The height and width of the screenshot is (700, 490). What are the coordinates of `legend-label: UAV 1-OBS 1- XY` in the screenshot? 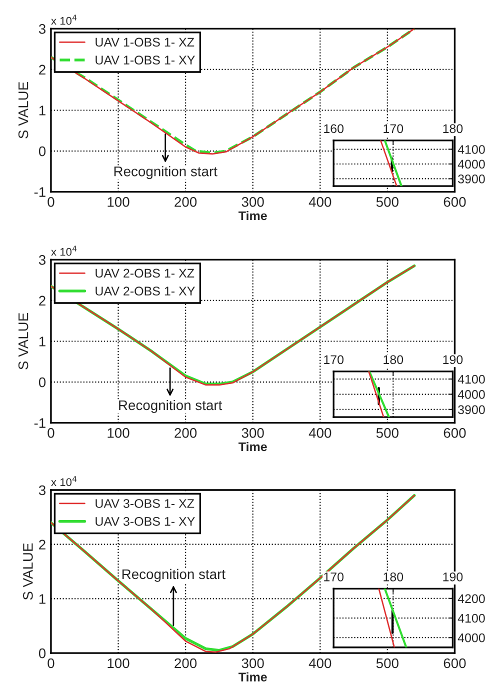 It's located at (145, 60).